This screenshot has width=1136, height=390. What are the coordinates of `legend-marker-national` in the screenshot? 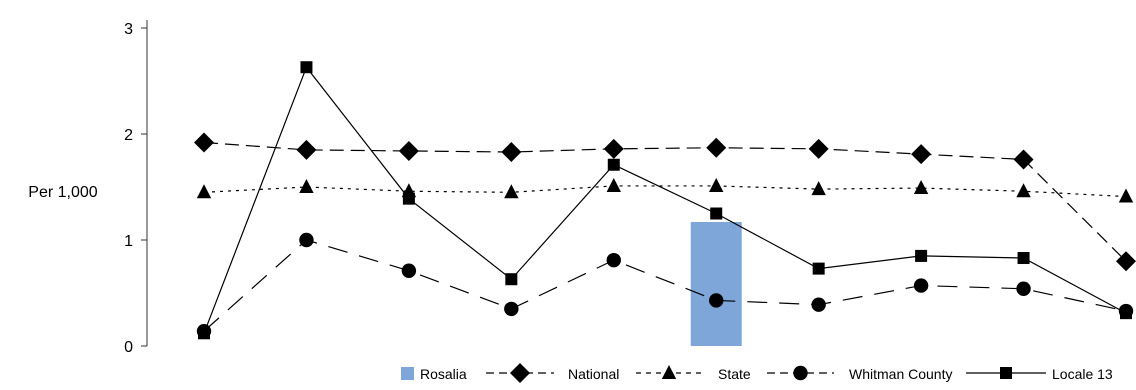 It's located at (520, 373).